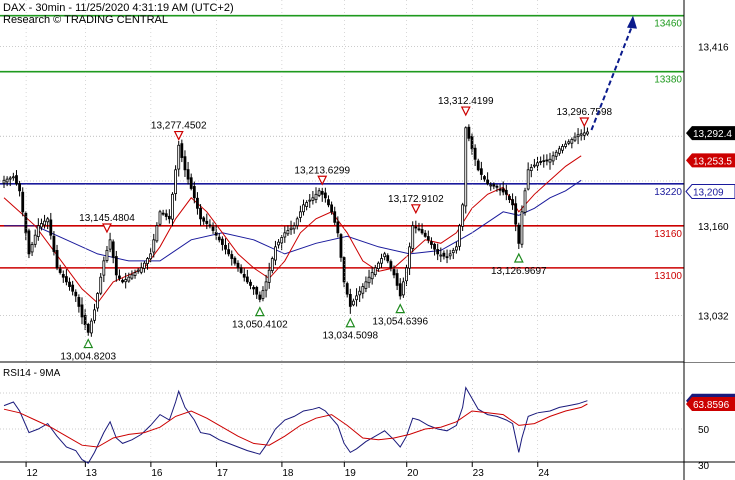 Image resolution: width=735 pixels, height=480 pixels. What do you see at coordinates (88, 357) in the screenshot?
I see `low-marker-label: 13,004.8203` at bounding box center [88, 357].